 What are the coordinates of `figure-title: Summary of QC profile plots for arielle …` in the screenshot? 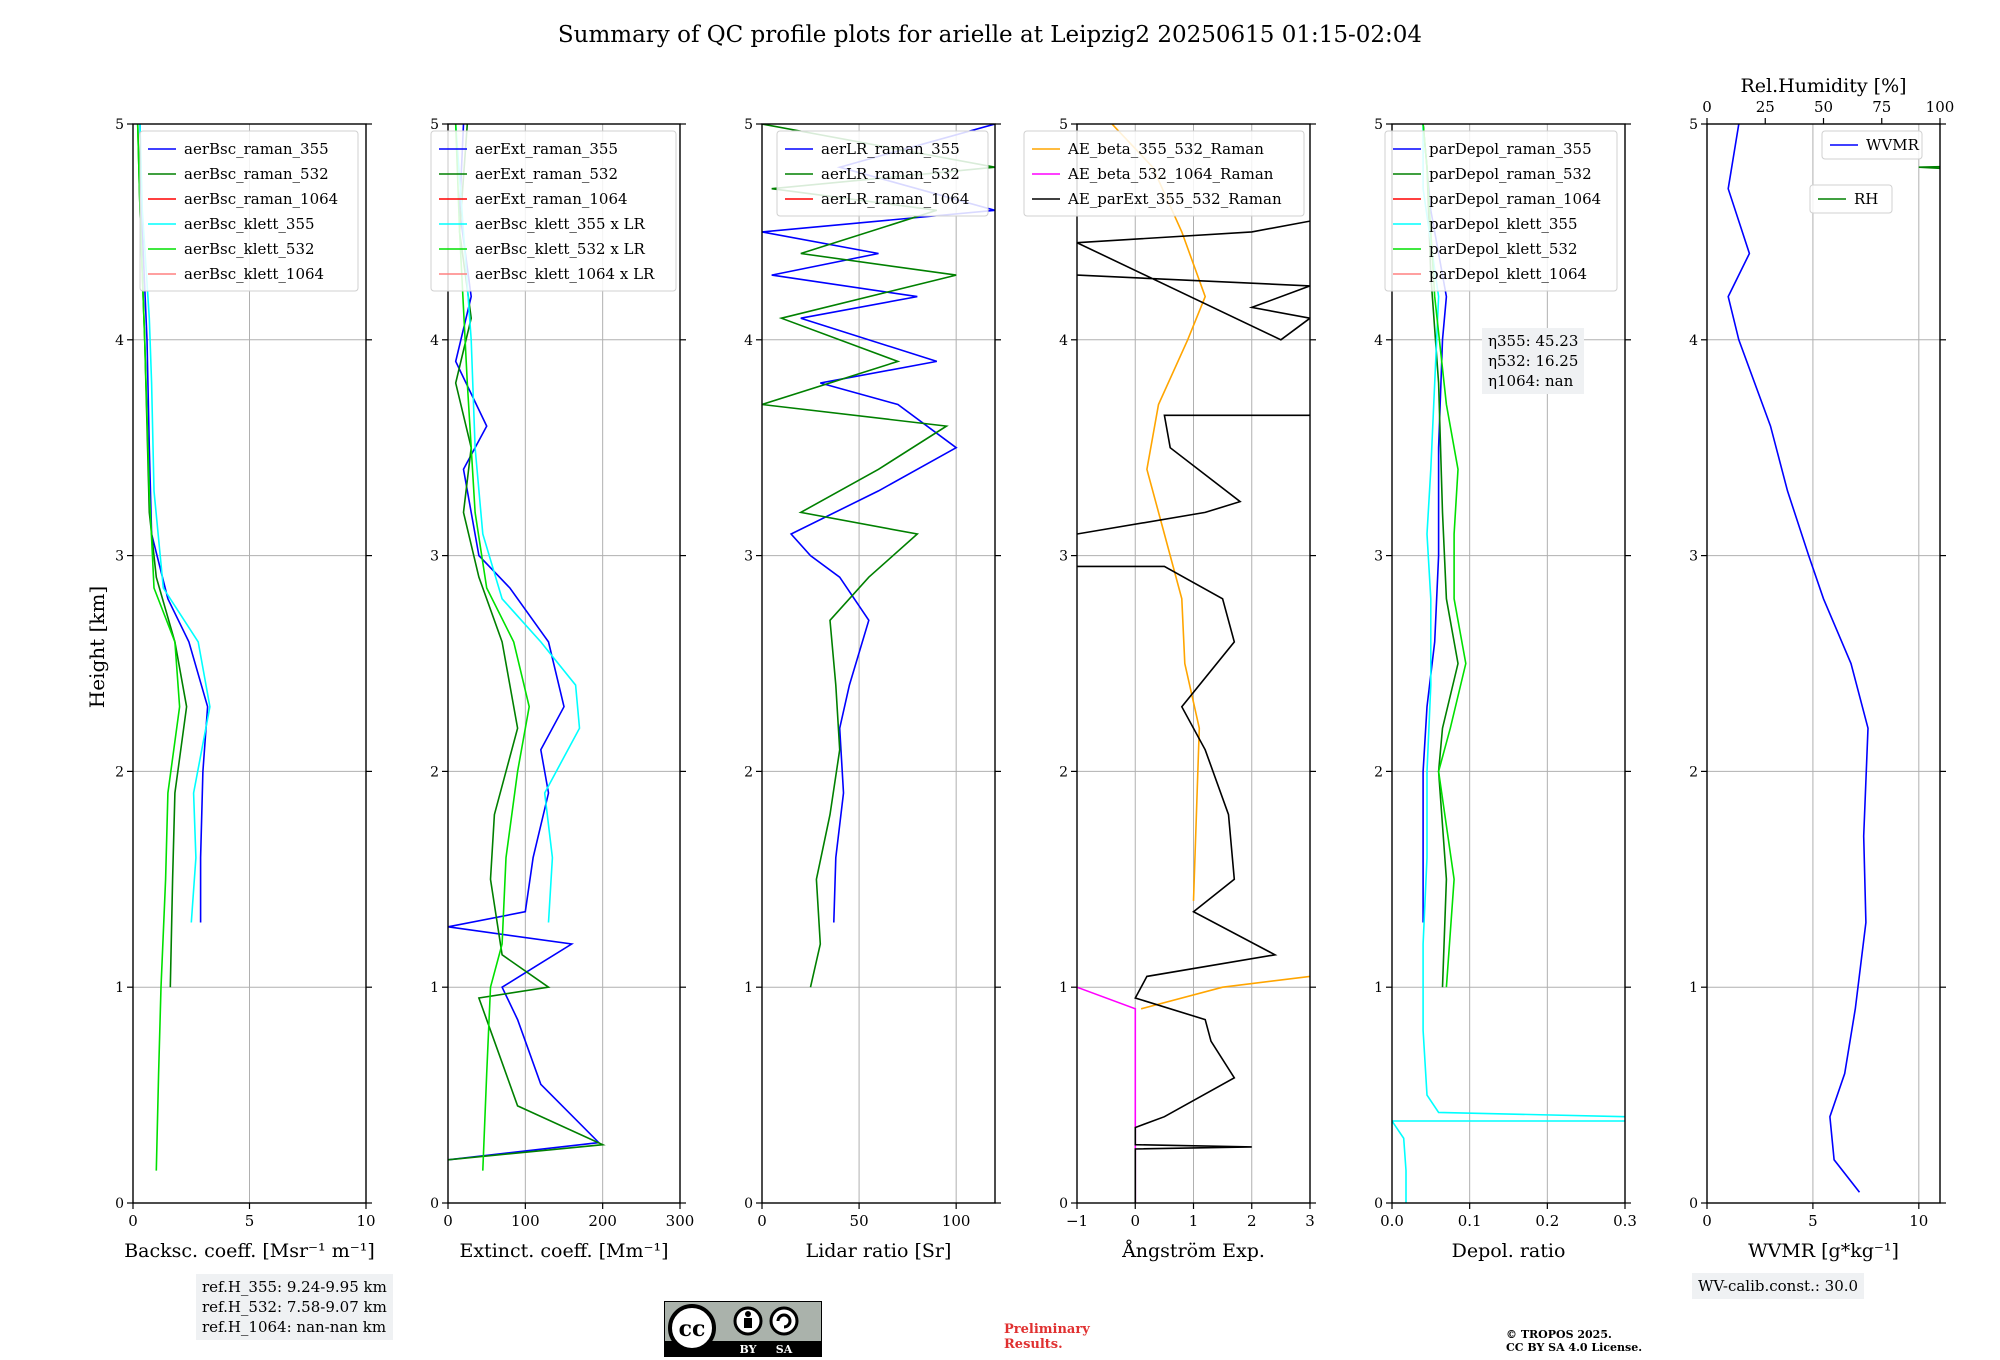 It's located at (990, 35).